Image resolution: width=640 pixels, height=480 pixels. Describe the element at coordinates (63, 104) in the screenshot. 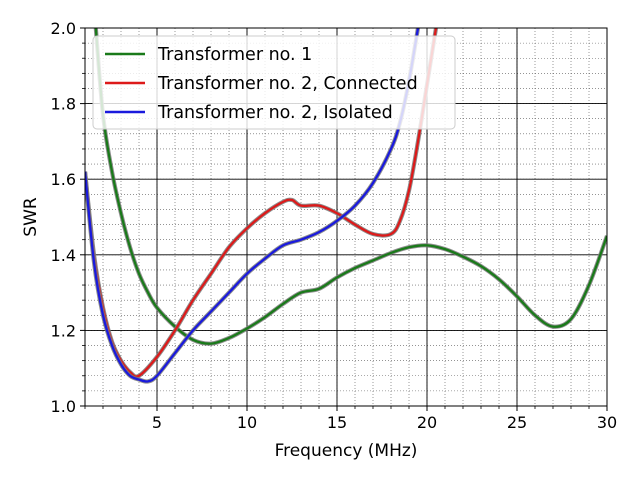

I see `y-tick-label: 1.8` at that location.